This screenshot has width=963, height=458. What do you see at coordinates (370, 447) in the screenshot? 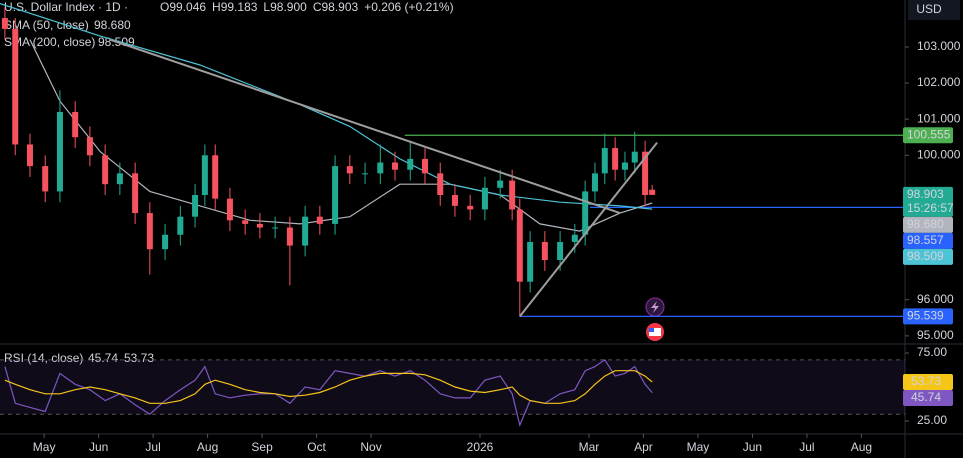
I see `x-tick-label: Nov` at bounding box center [370, 447].